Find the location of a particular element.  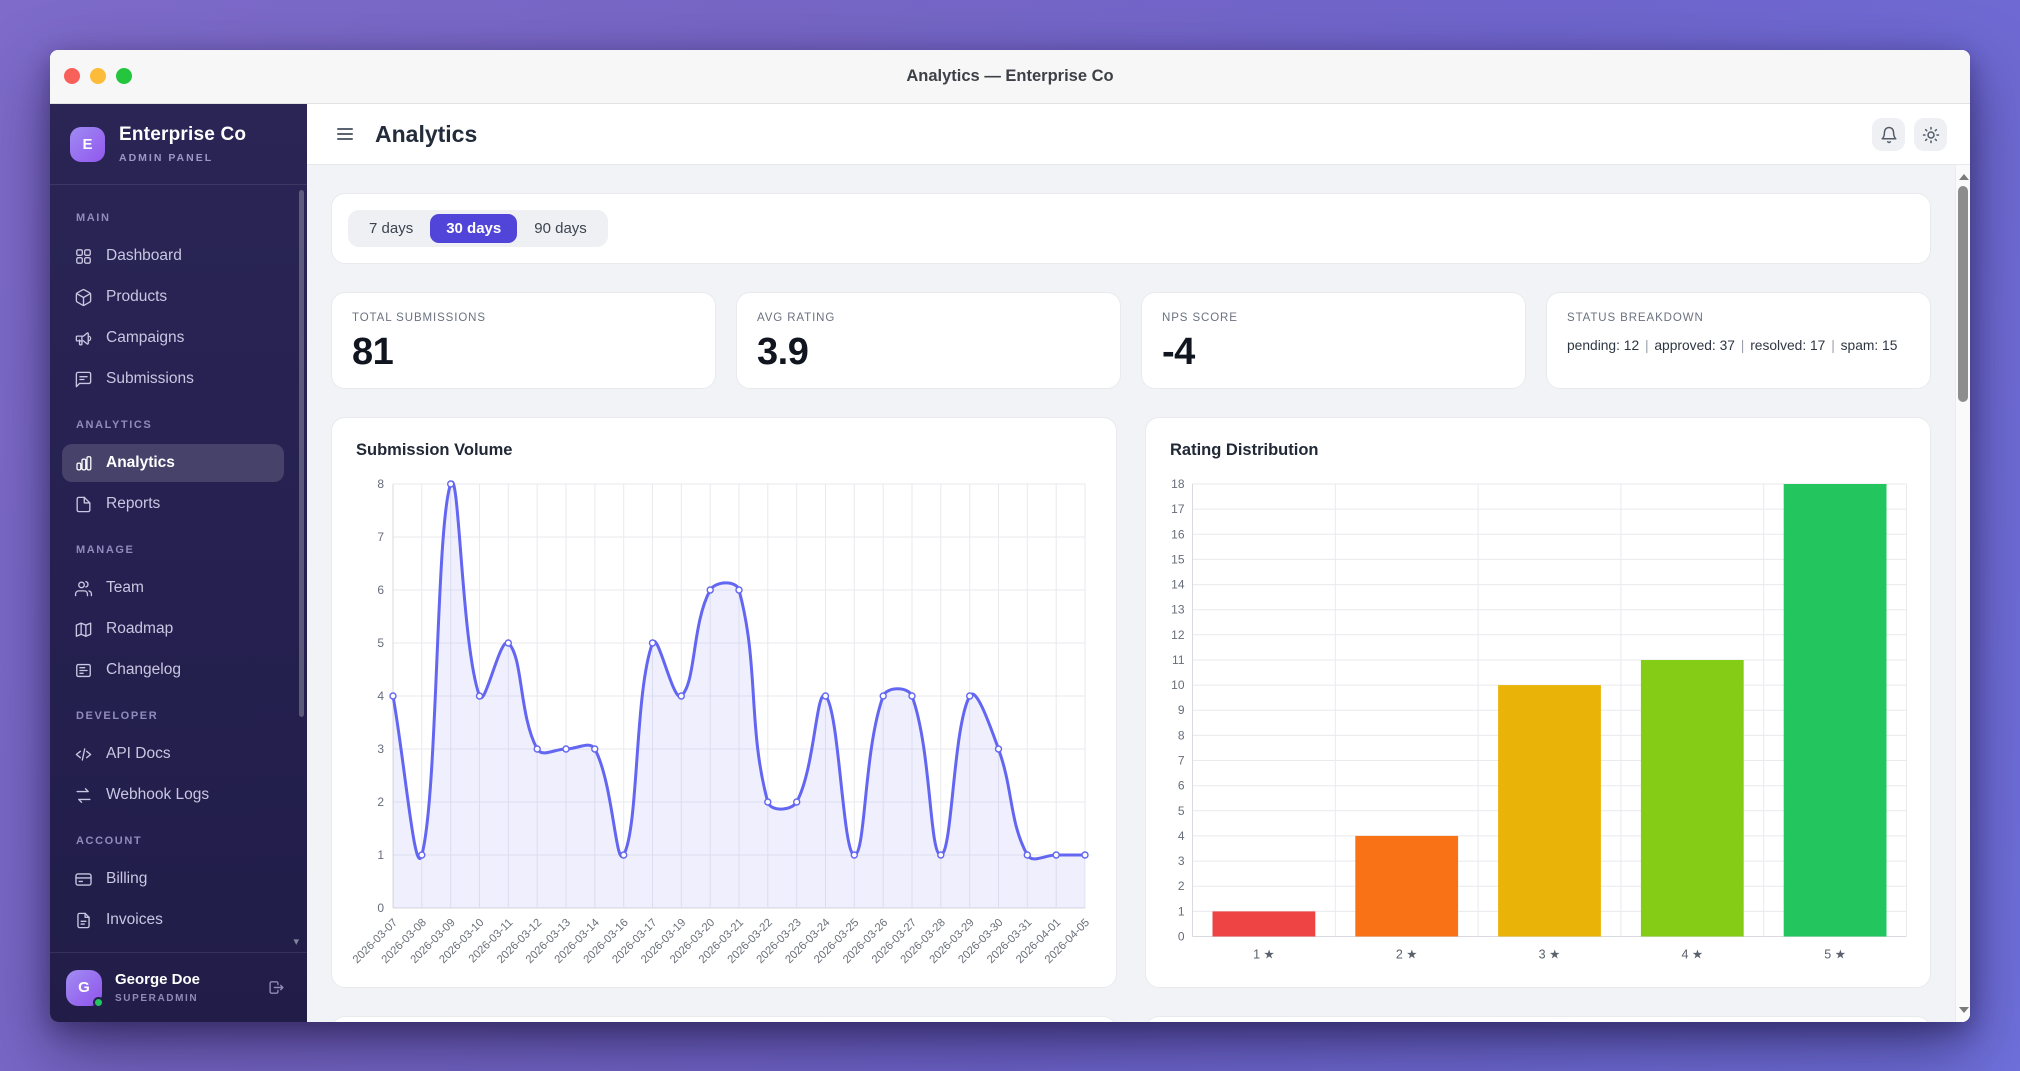

svg-text: 13 is located at coordinates (1178, 610).